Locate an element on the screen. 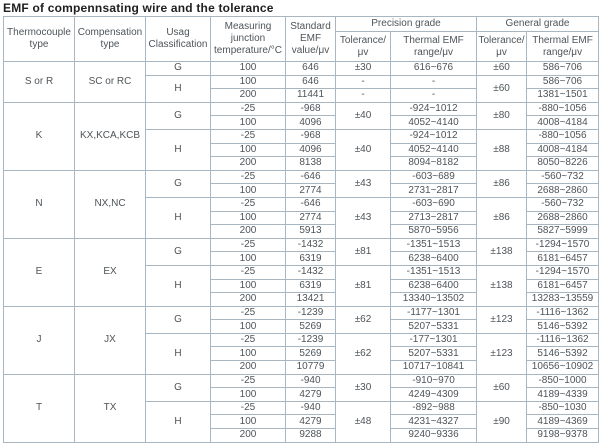 The width and height of the screenshot is (600, 445). emf-value-cell: -968 is located at coordinates (310, 109).